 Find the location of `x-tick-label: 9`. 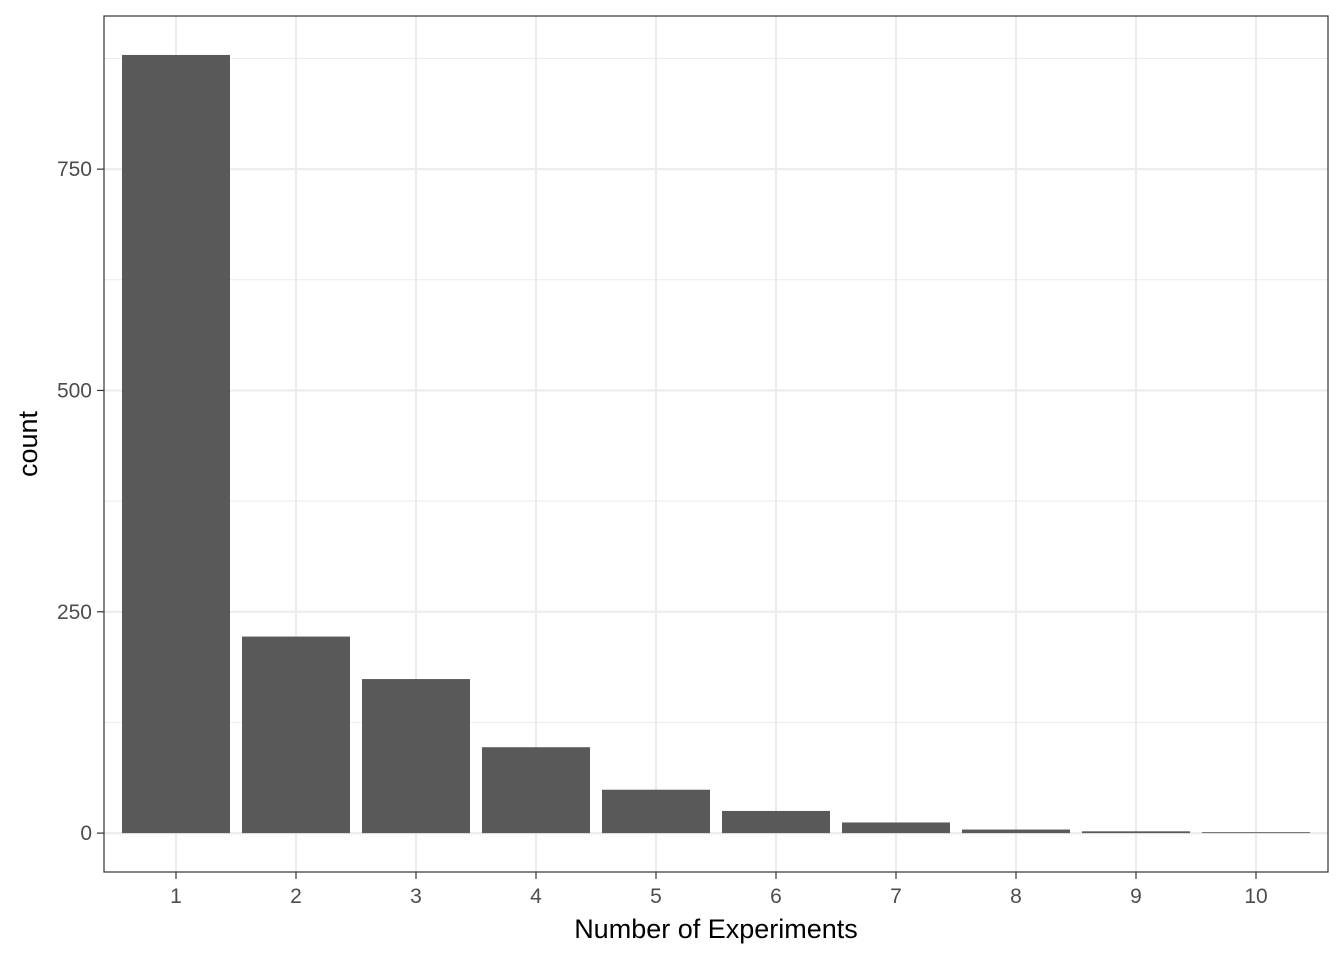

x-tick-label: 9 is located at coordinates (1136, 896).